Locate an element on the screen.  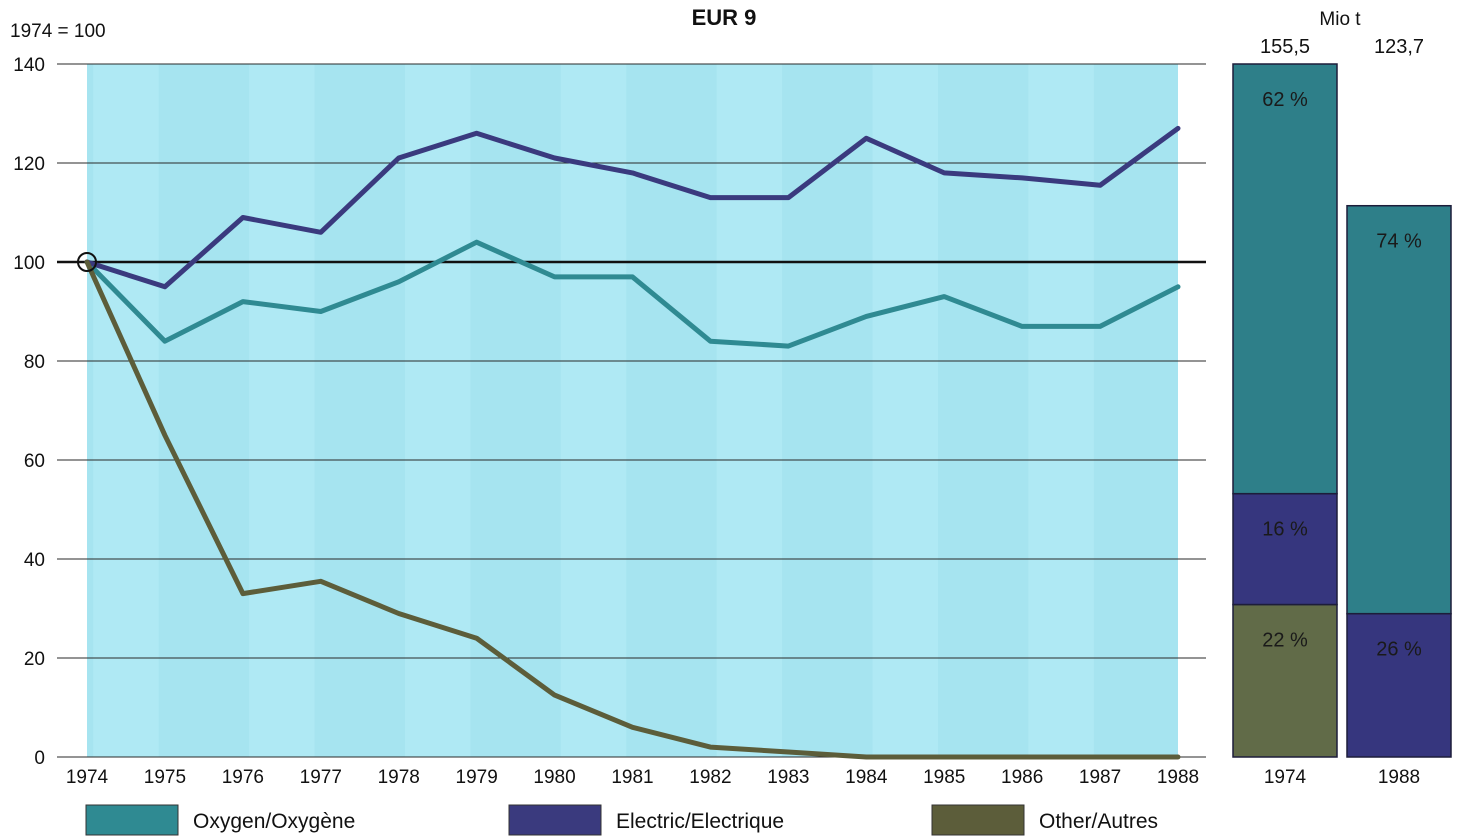
bar-category-label: 1988 is located at coordinates (1399, 777).